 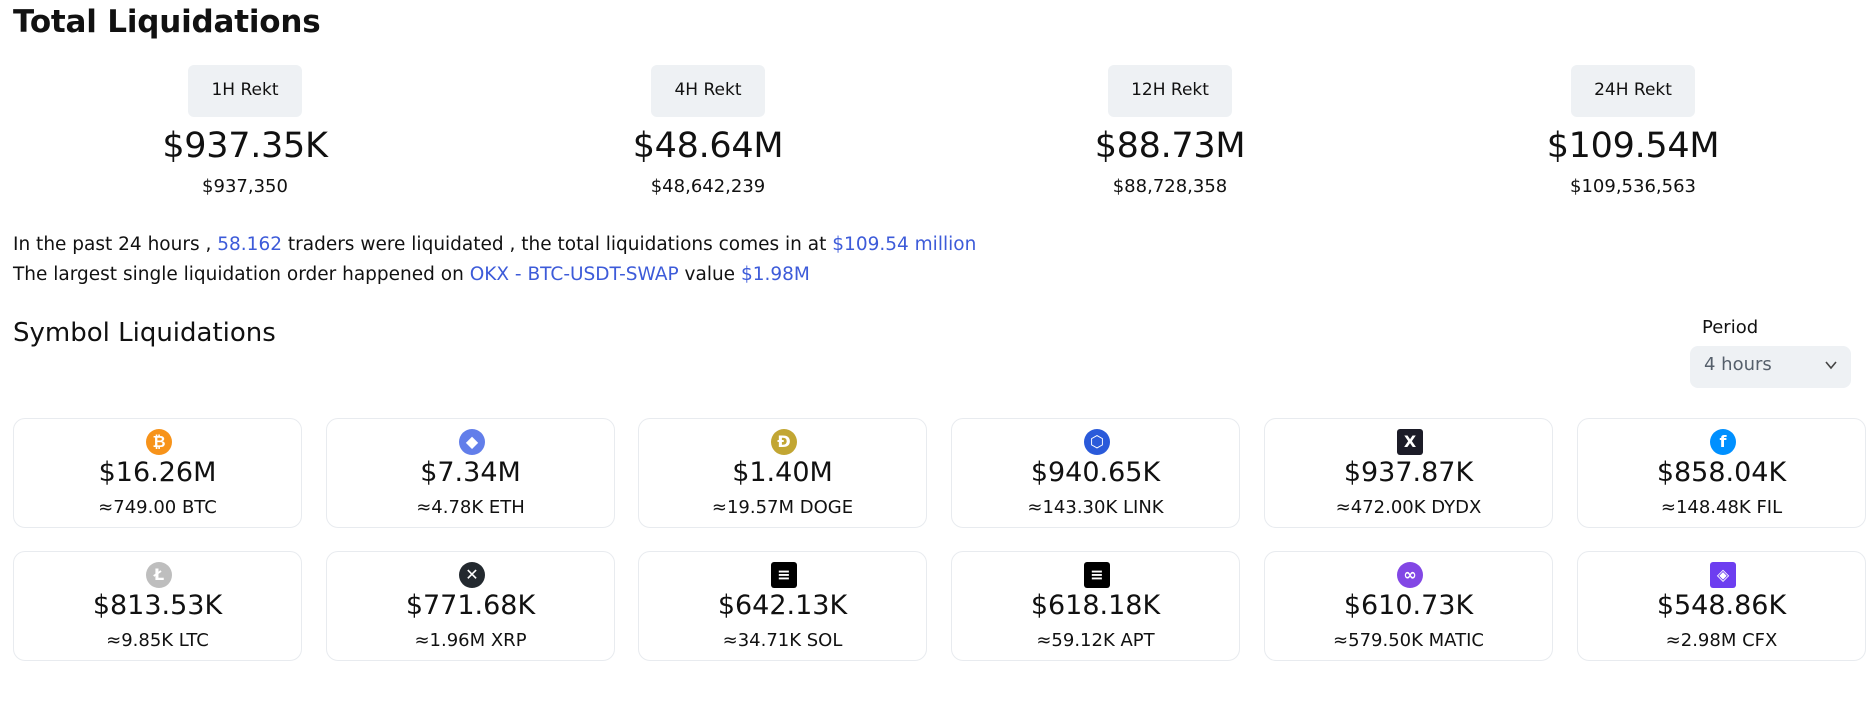 What do you see at coordinates (245, 91) in the screenshot?
I see `rekt-label: 1H Rekt` at bounding box center [245, 91].